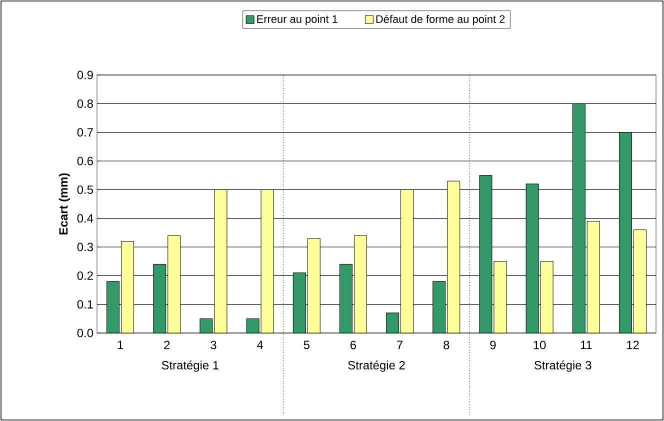 The height and width of the screenshot is (421, 664). What do you see at coordinates (85, 189) in the screenshot?
I see `y-tick-label: 0.5` at bounding box center [85, 189].